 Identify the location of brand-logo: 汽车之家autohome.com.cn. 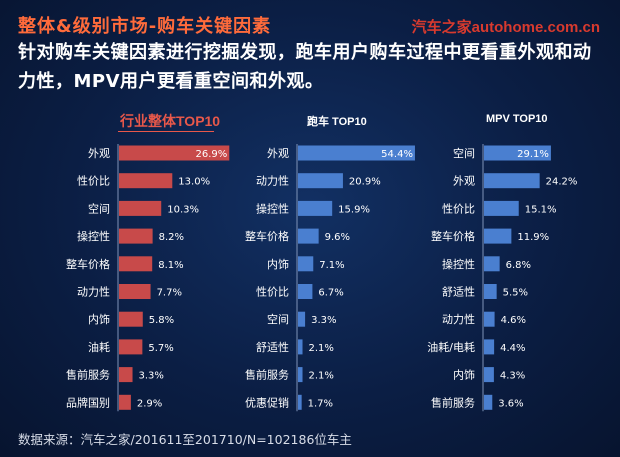
(505, 27).